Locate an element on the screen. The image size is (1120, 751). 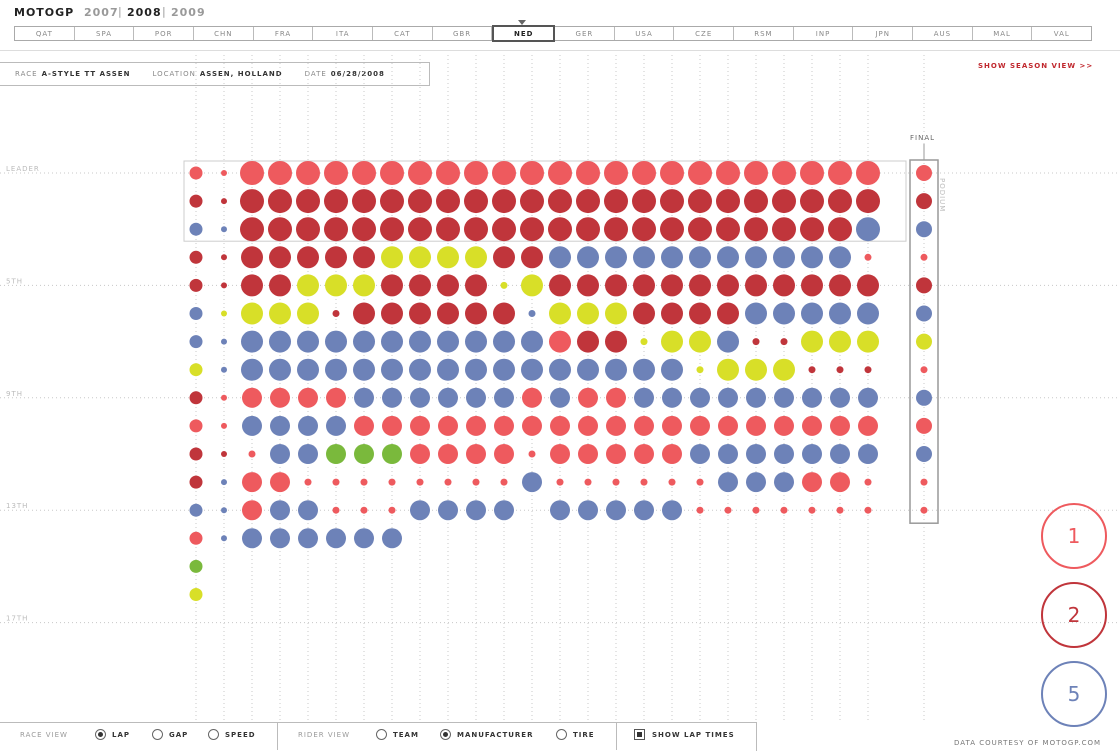
race-tab-val: VAL is located at coordinates (1061, 33).